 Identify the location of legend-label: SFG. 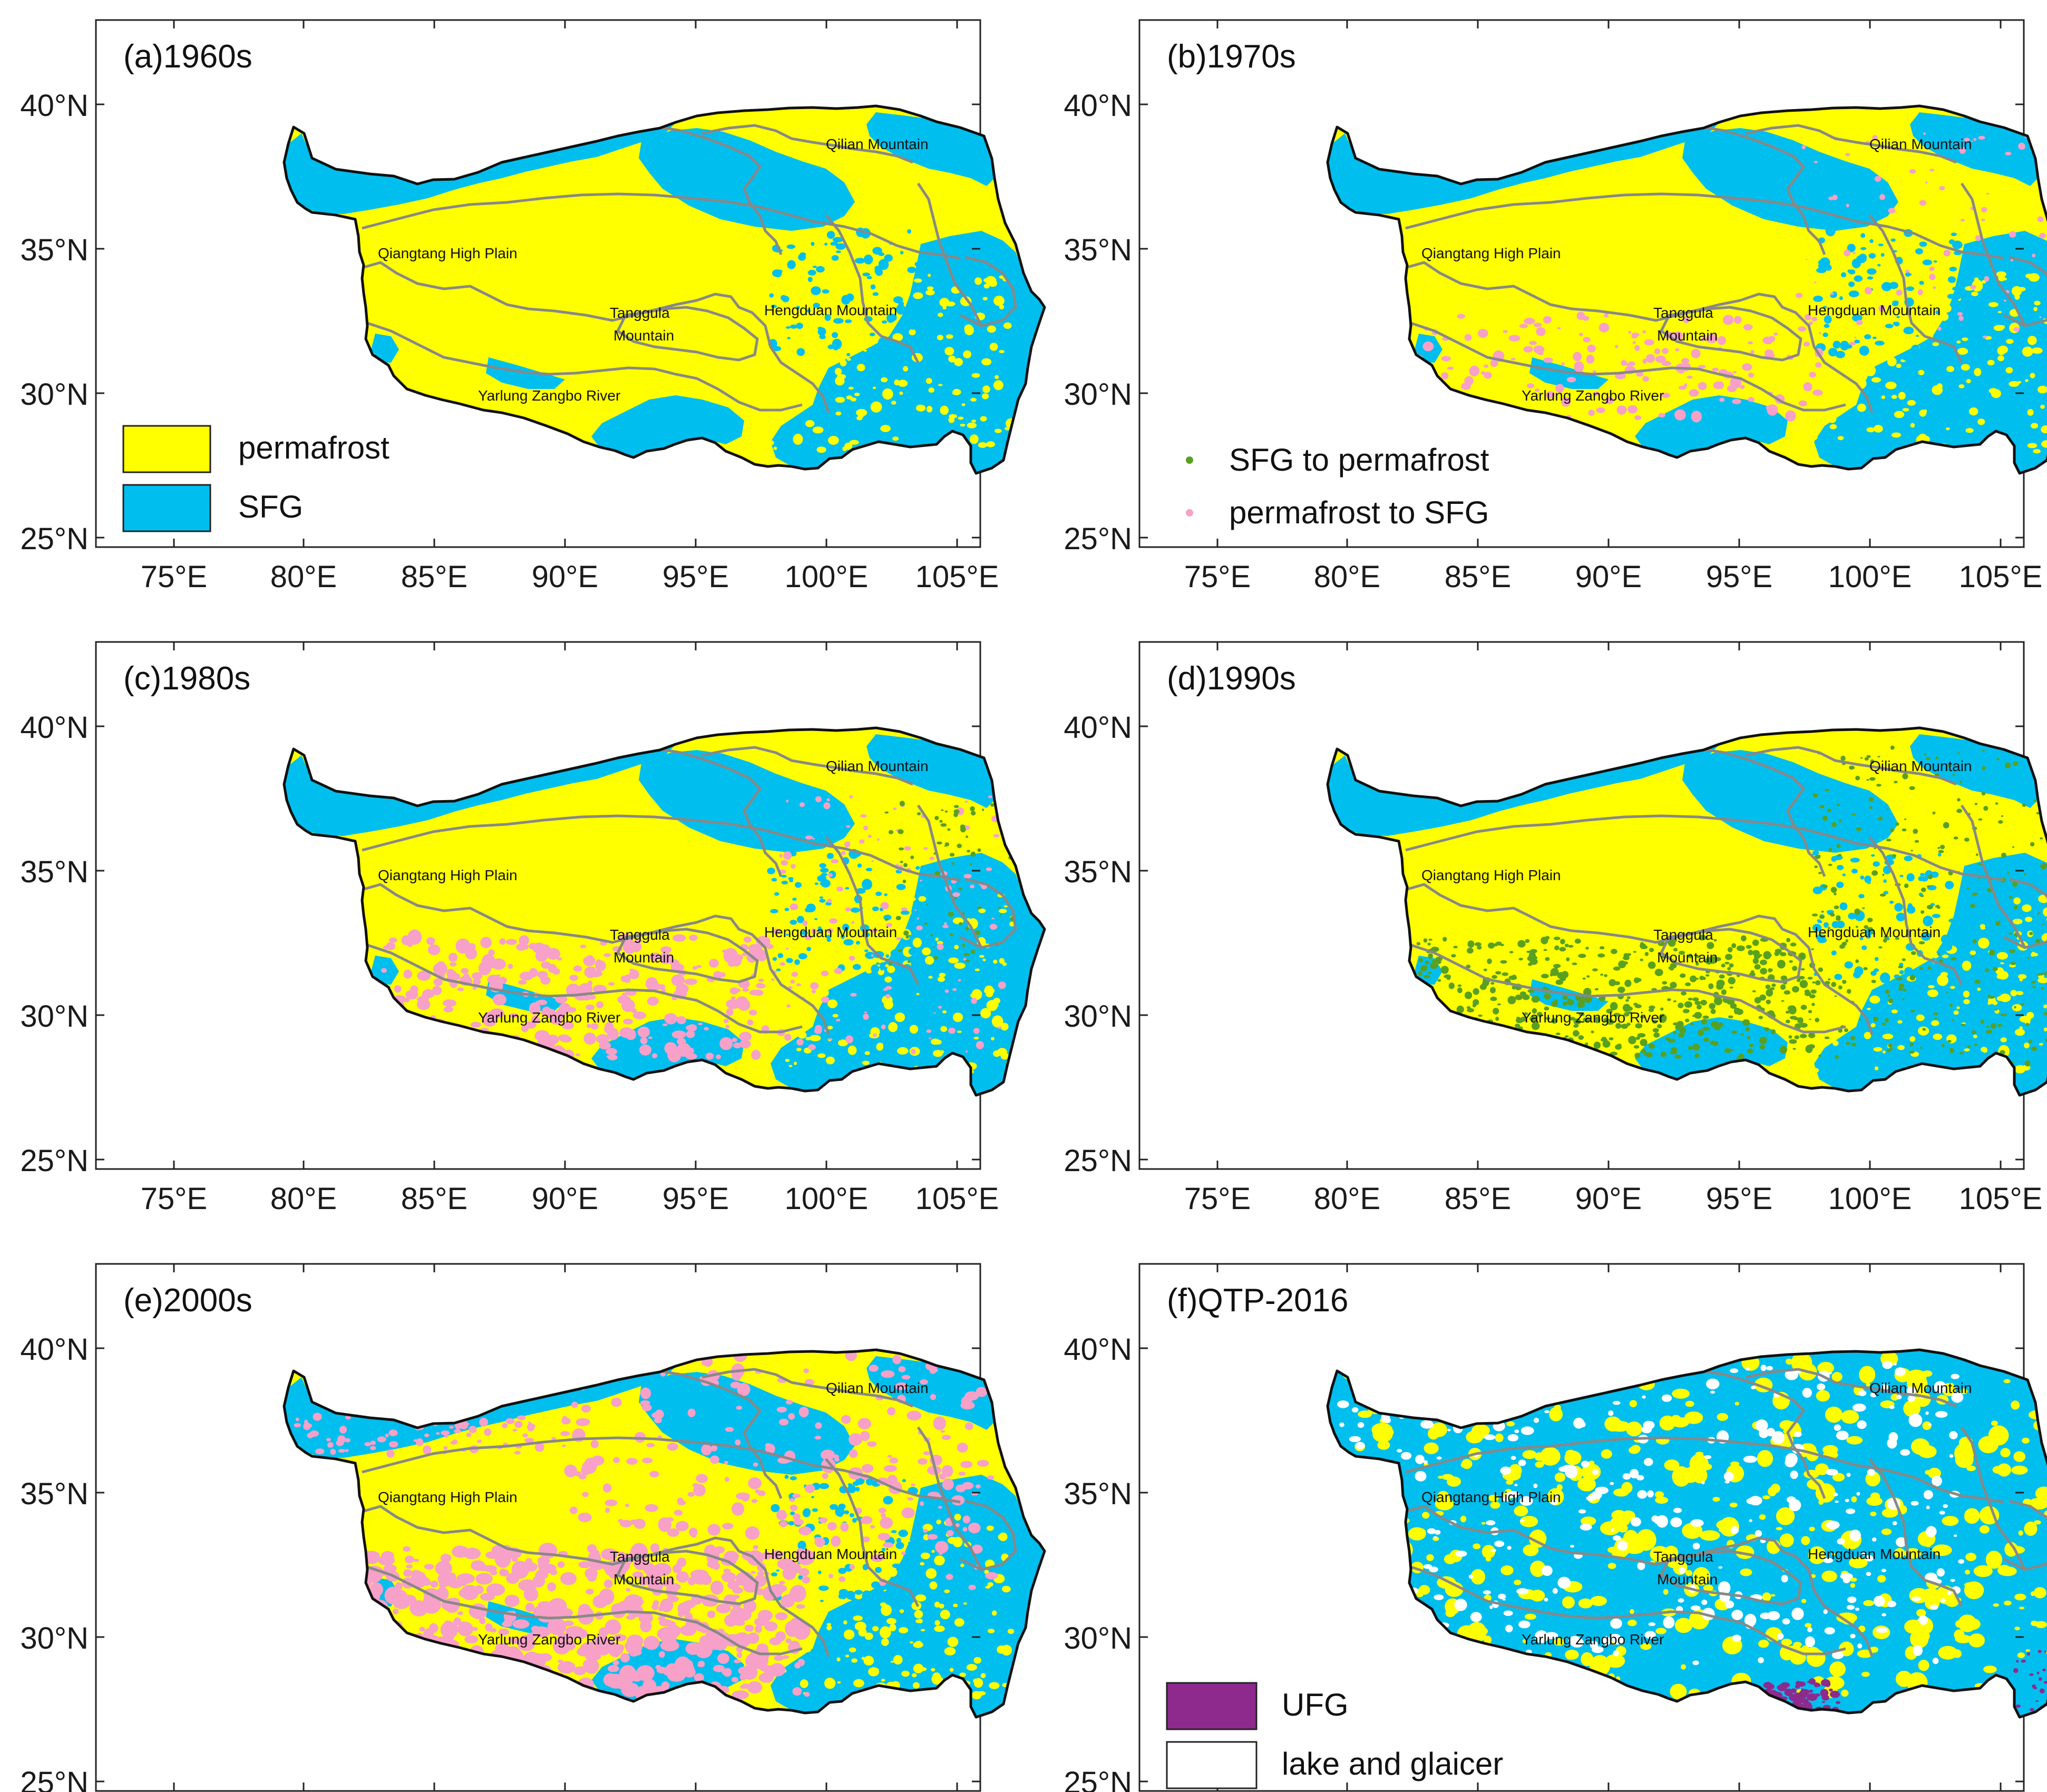
(270, 506).